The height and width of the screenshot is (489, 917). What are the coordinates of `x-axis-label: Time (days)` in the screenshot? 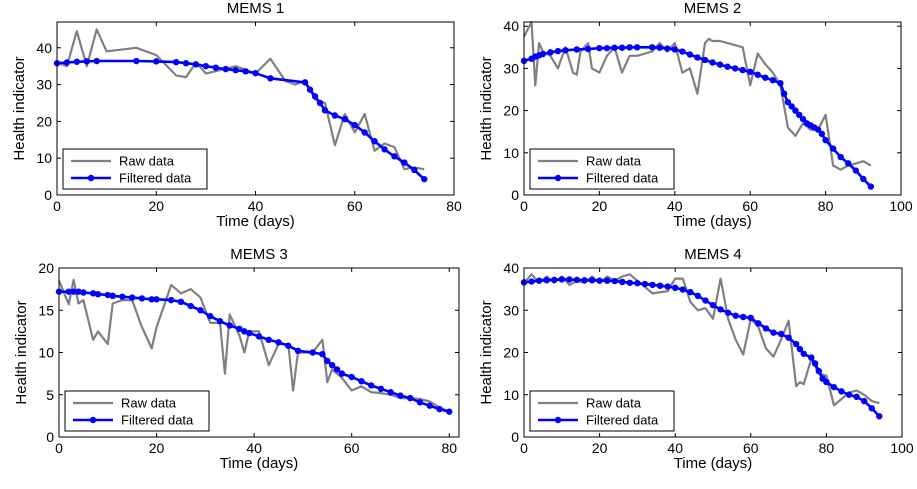 It's located at (712, 221).